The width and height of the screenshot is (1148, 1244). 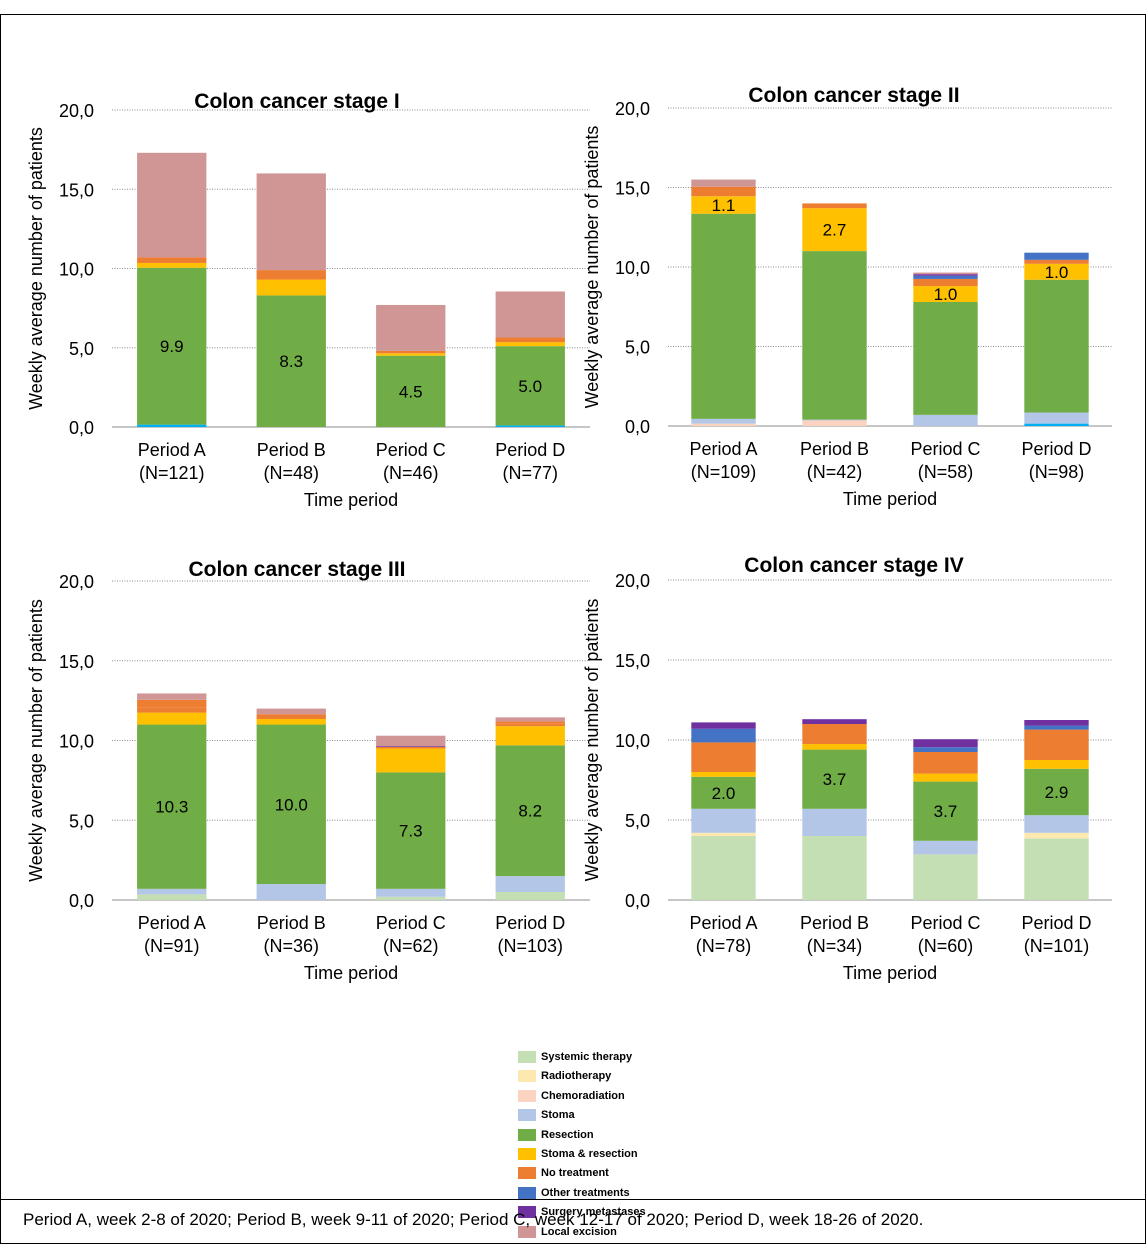 What do you see at coordinates (585, 1192) in the screenshot?
I see `legend-label: Other treatments` at bounding box center [585, 1192].